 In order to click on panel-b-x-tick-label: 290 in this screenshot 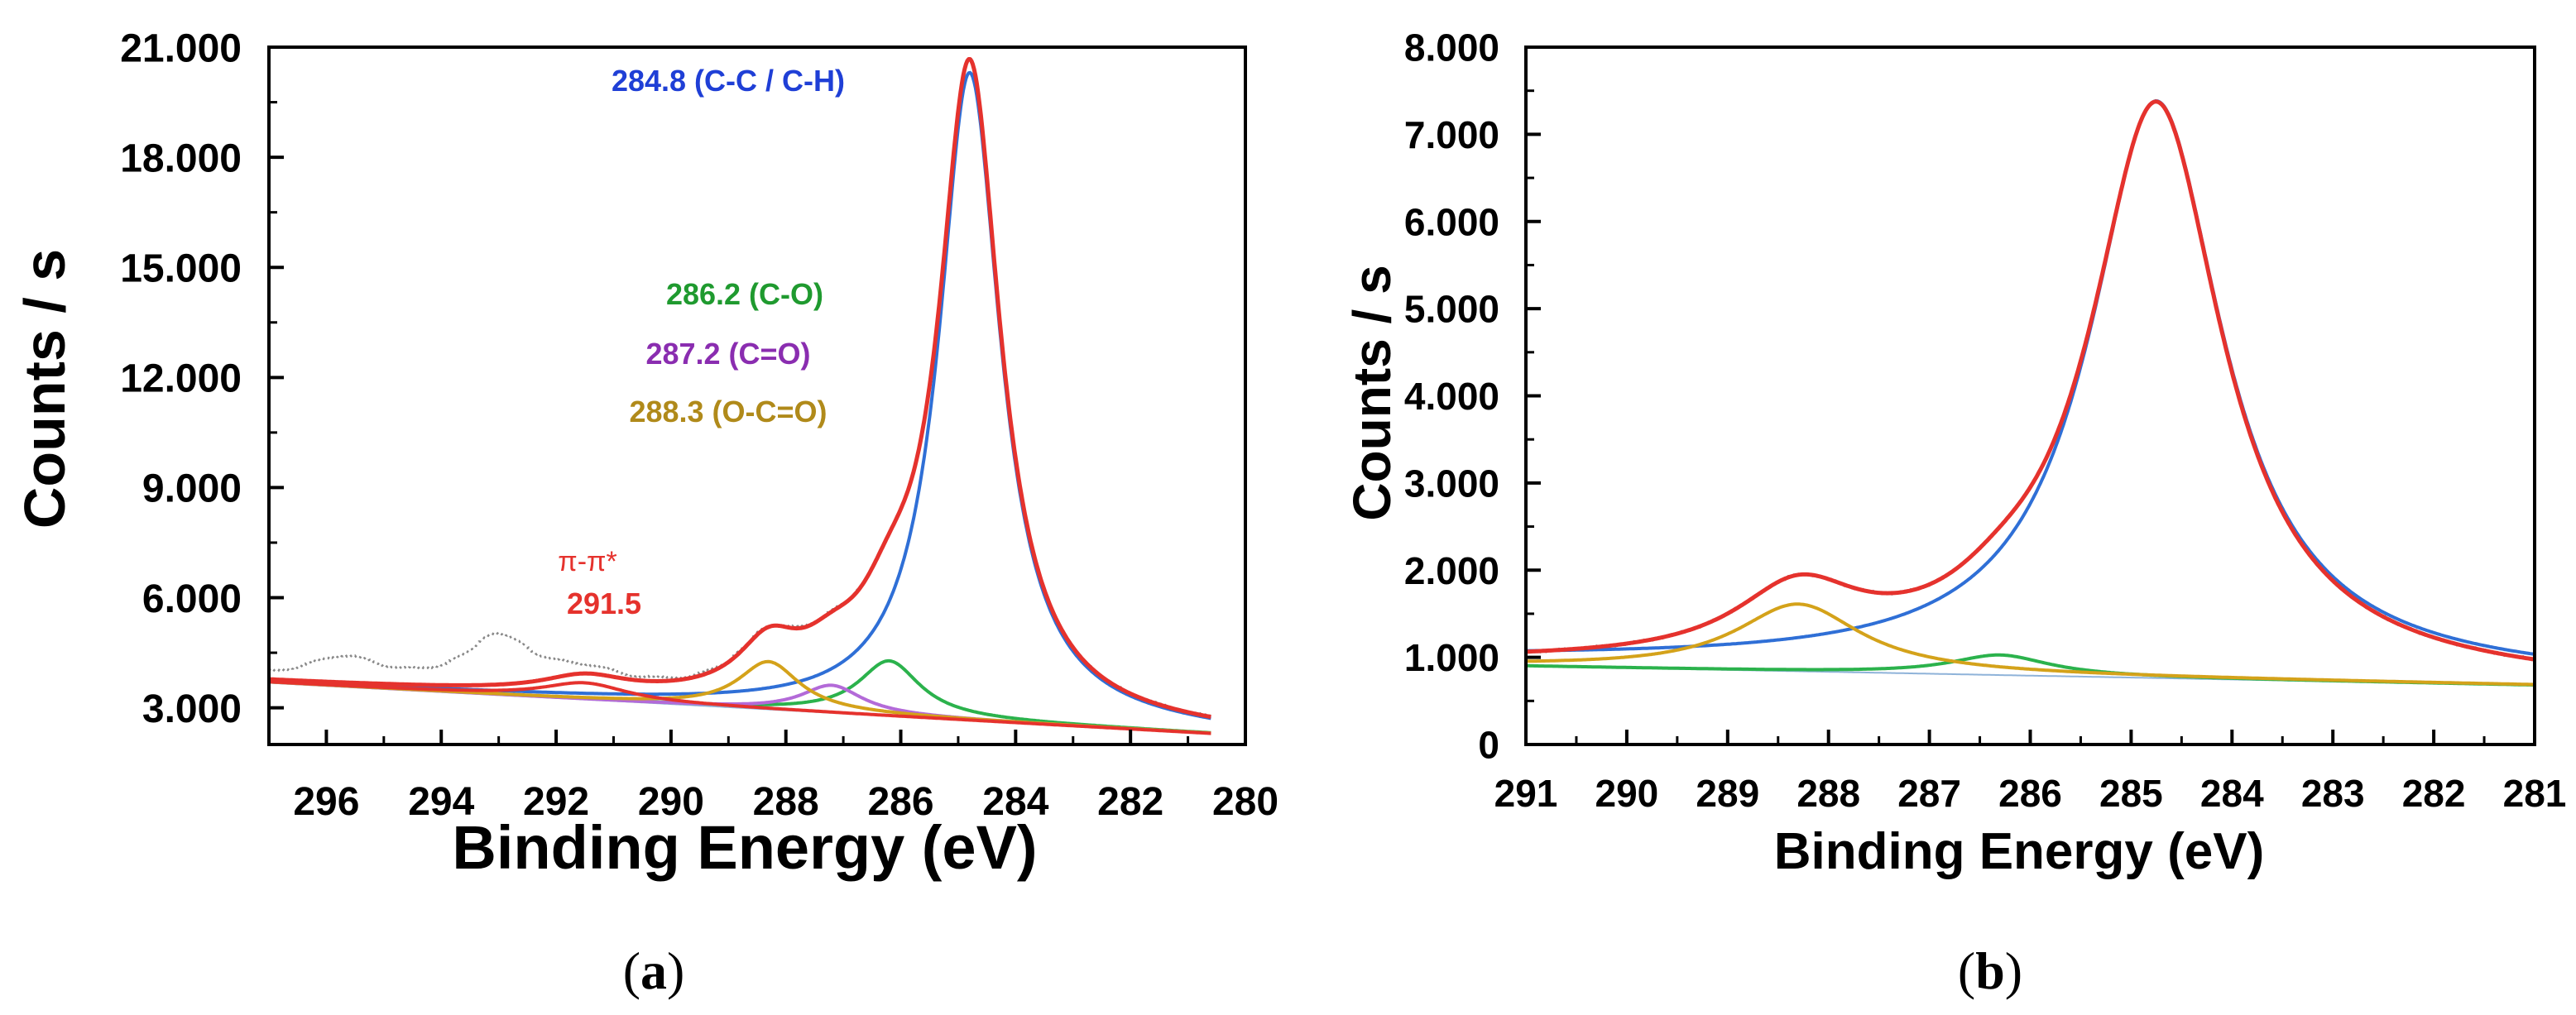, I will do `click(1627, 794)`.